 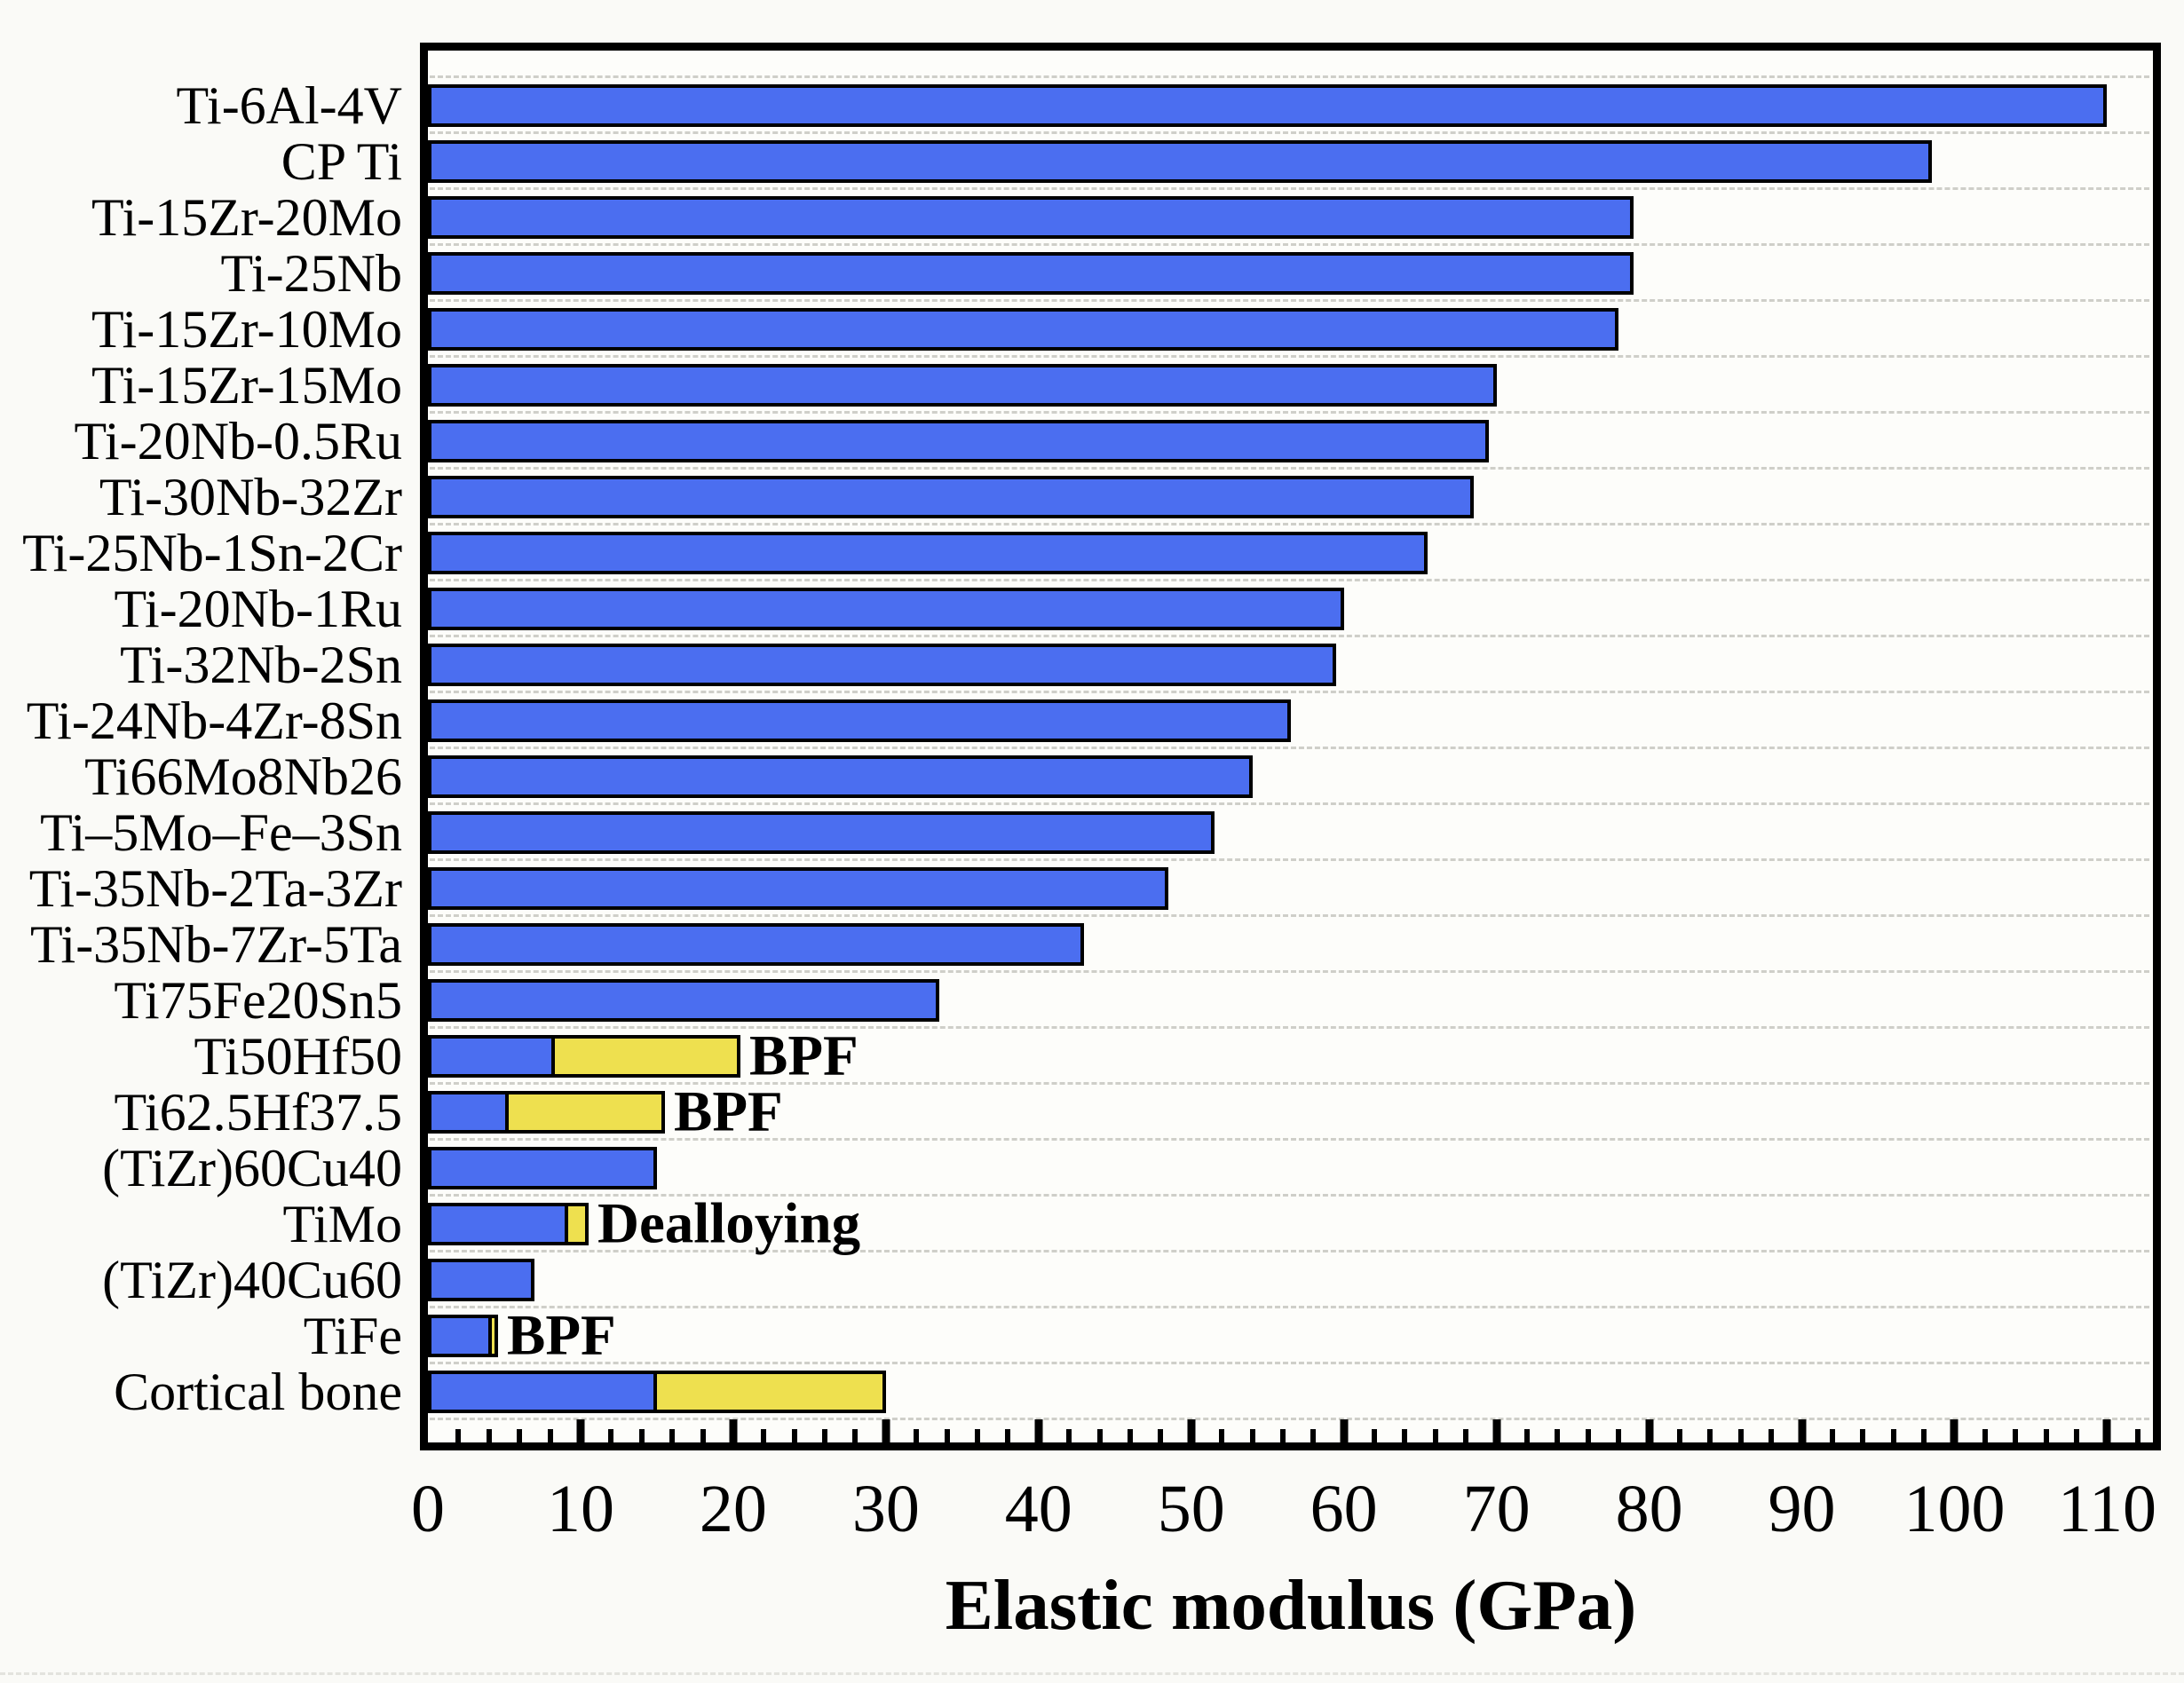 I want to click on x-axis-title: Elastic modulus (GPa), so click(x=1291, y=1605).